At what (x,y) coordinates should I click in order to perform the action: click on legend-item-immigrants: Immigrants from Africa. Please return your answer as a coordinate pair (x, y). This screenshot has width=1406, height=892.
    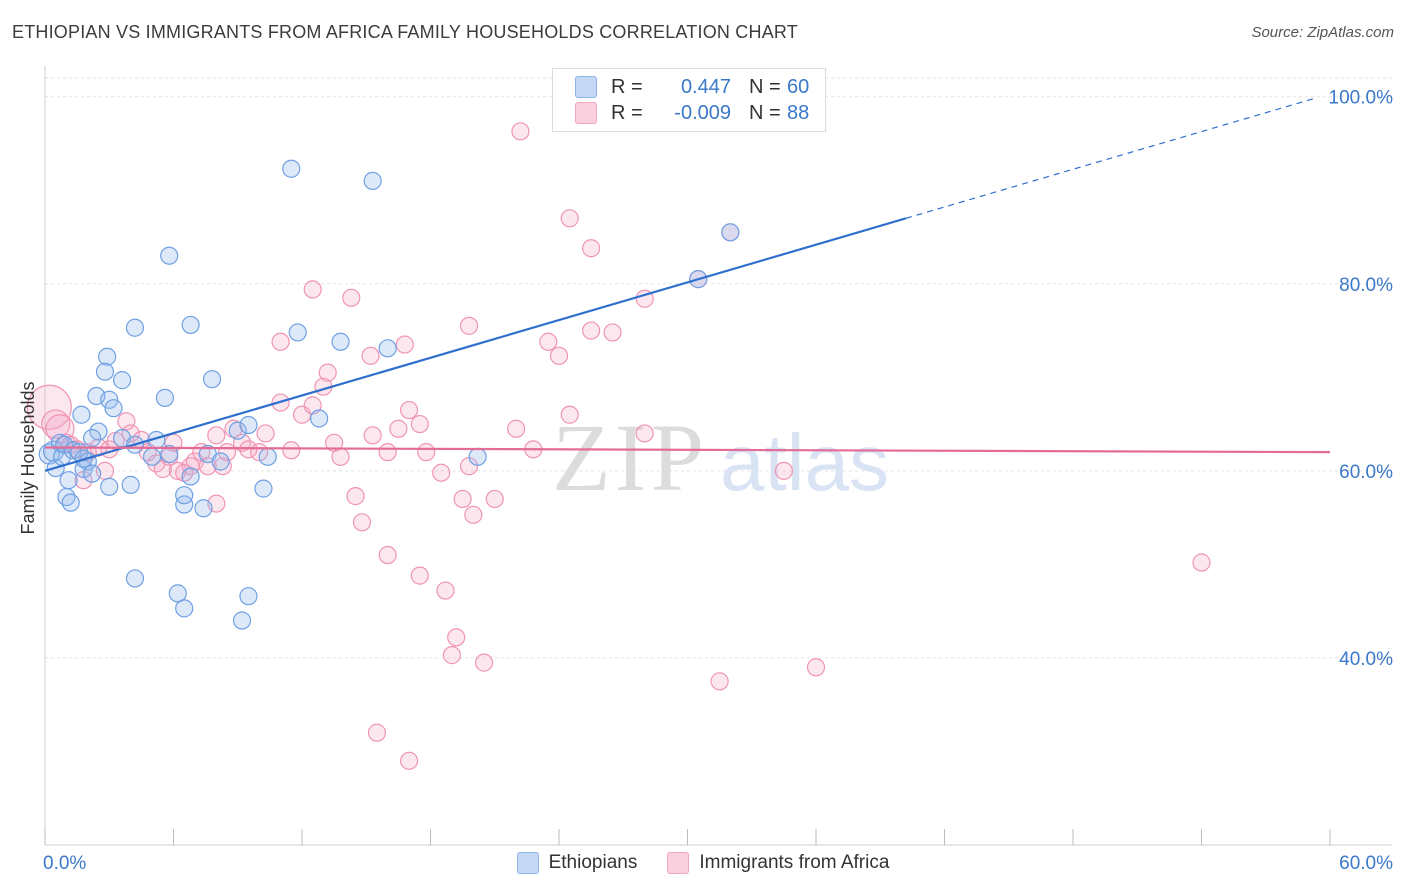
    Looking at the image, I should click on (778, 863).